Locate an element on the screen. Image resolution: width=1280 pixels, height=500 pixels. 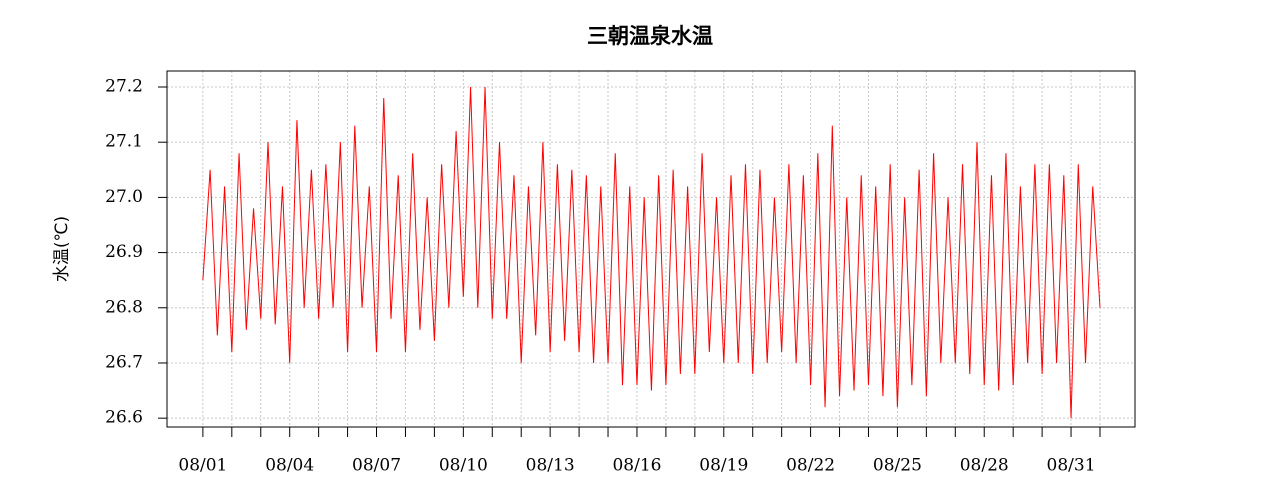
chart-title: 三朝温泉水温 is located at coordinates (650, 36).